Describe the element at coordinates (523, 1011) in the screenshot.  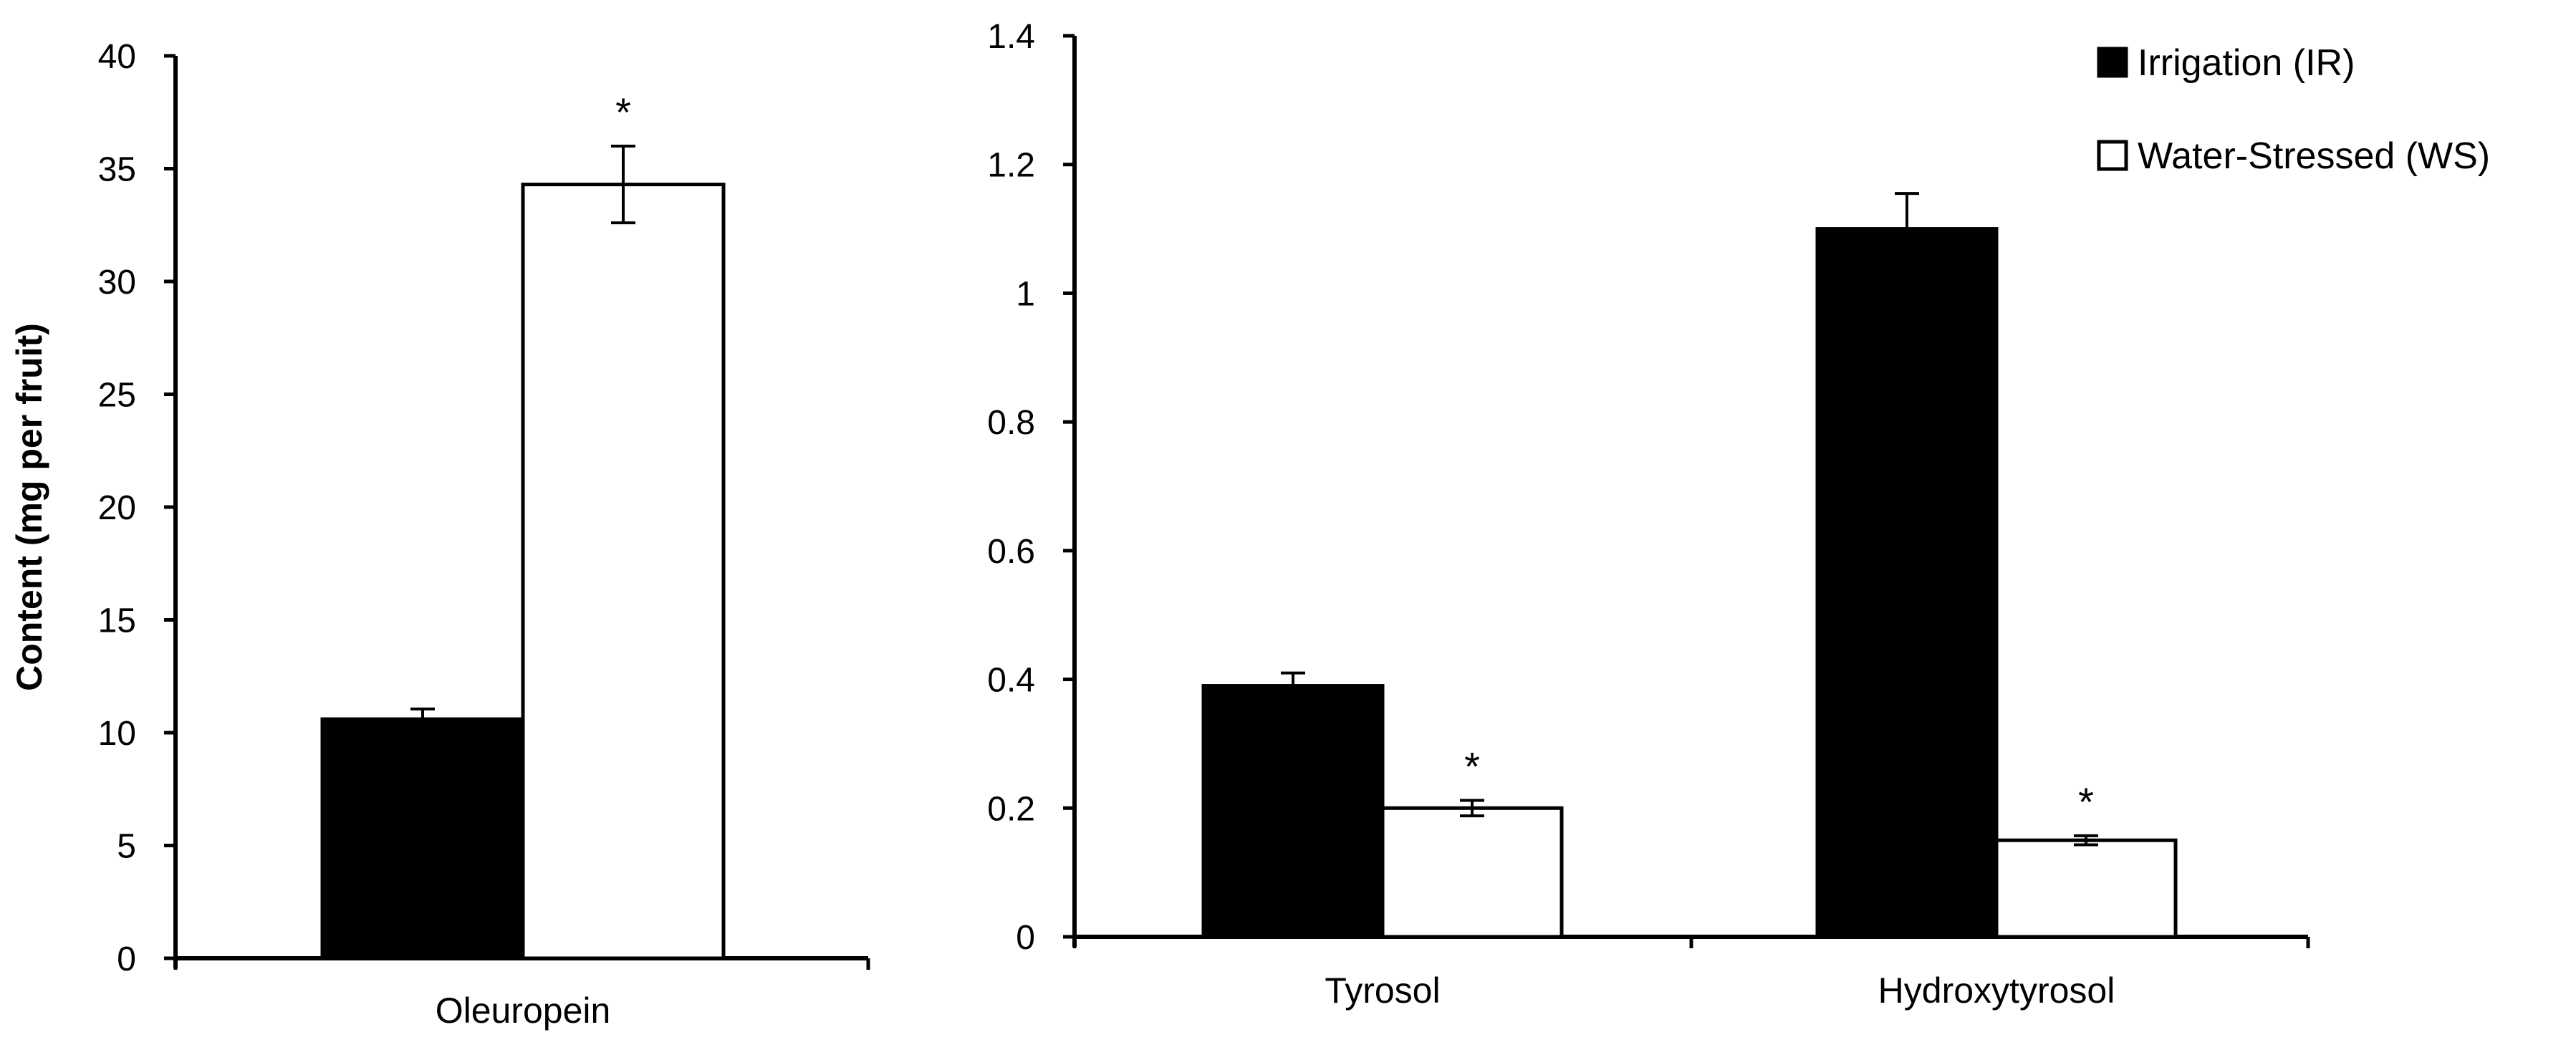
I see `category-label-oleuropein: Oleuropein` at that location.